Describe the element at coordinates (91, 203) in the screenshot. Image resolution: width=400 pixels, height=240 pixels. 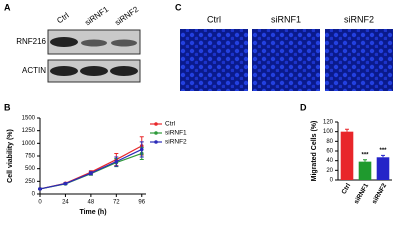
I see `x-tick-label: 48` at that location.